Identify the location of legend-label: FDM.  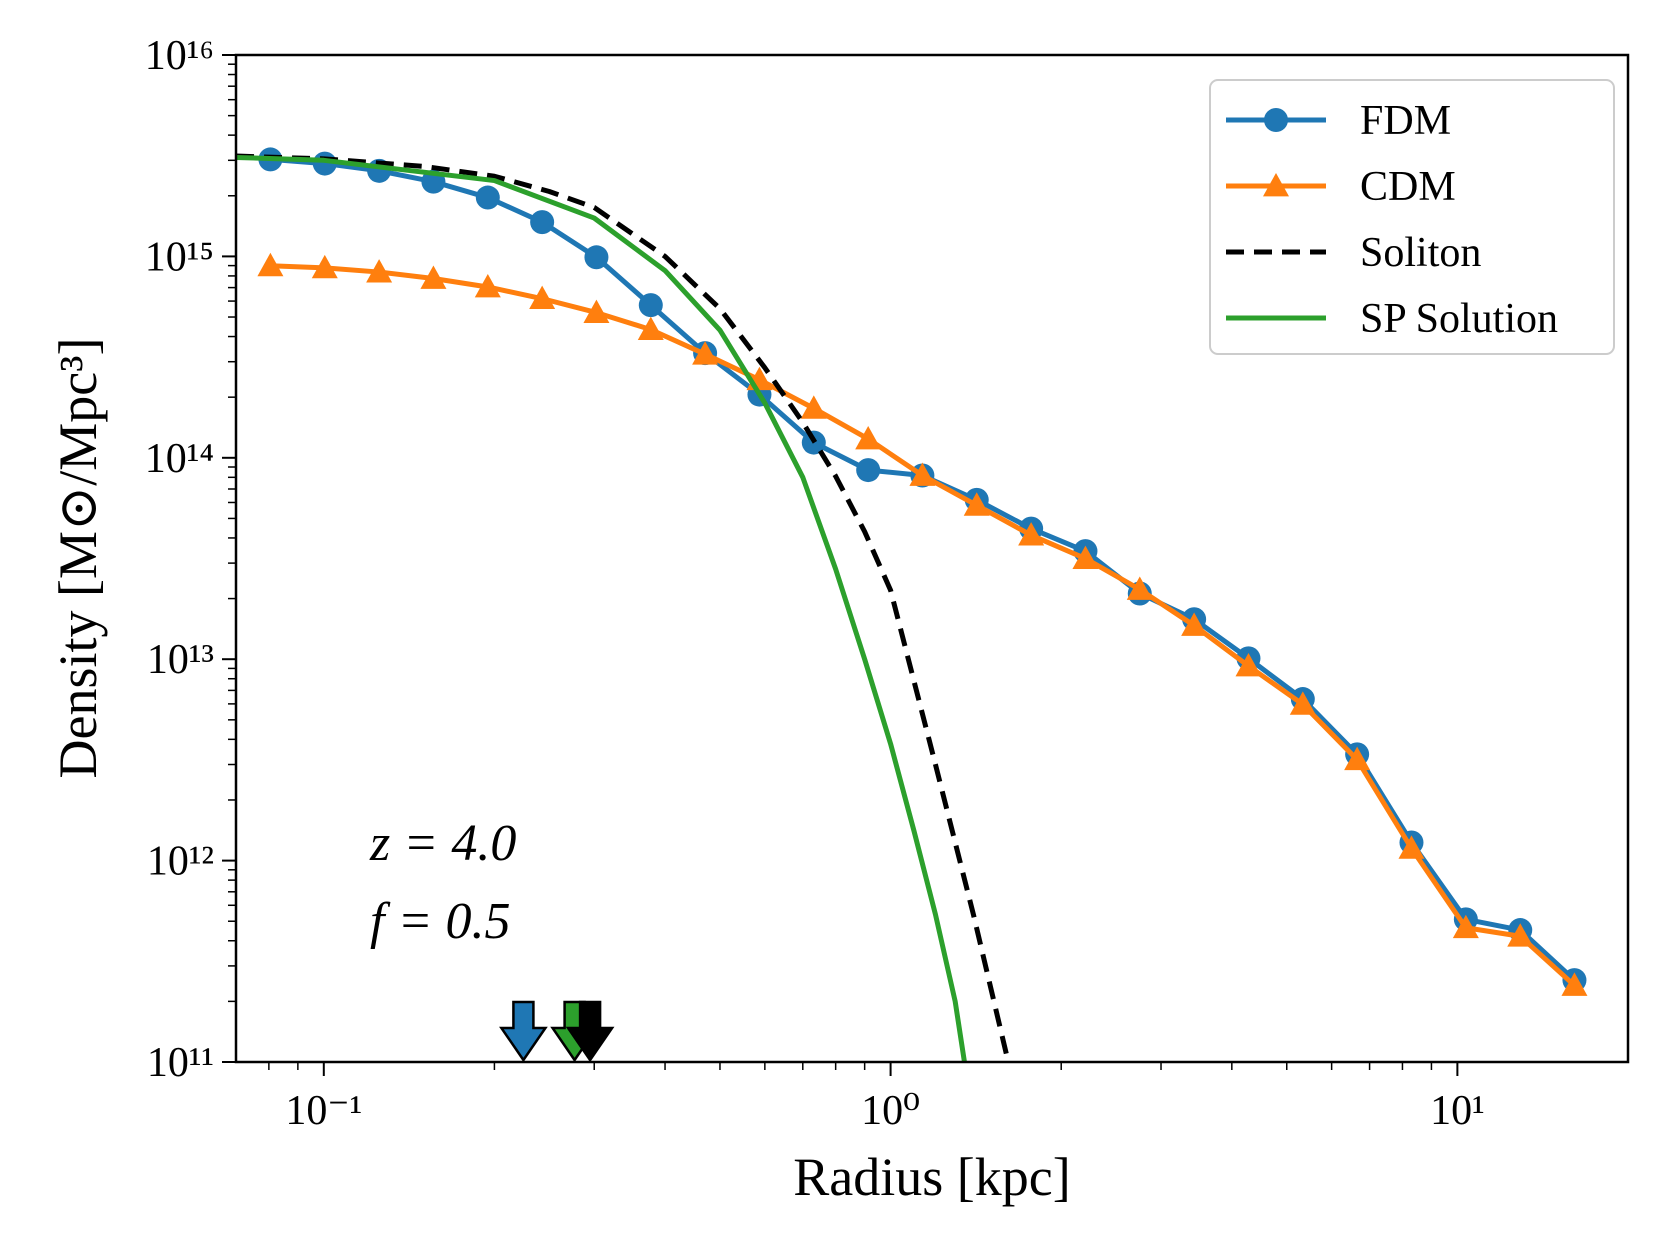
(1405, 121).